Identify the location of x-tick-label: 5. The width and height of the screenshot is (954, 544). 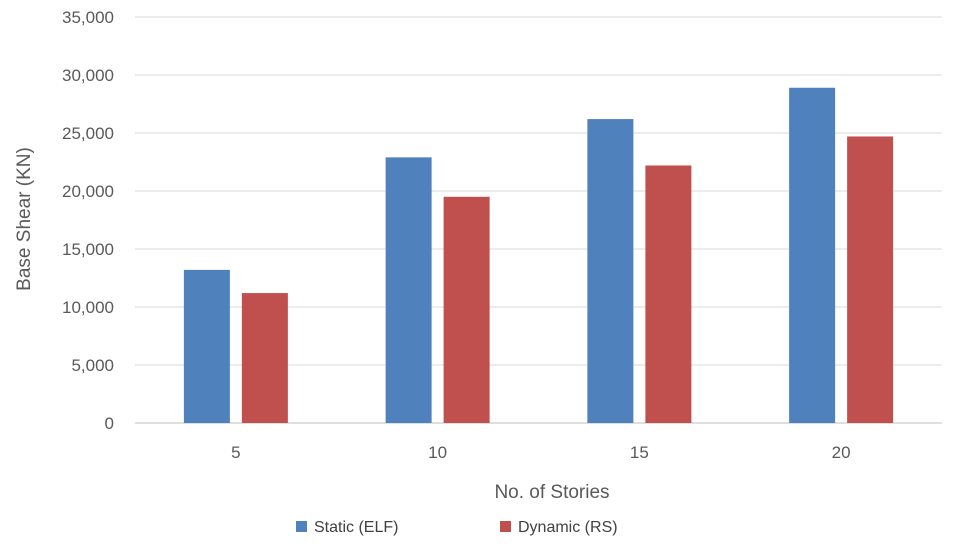
(235, 452).